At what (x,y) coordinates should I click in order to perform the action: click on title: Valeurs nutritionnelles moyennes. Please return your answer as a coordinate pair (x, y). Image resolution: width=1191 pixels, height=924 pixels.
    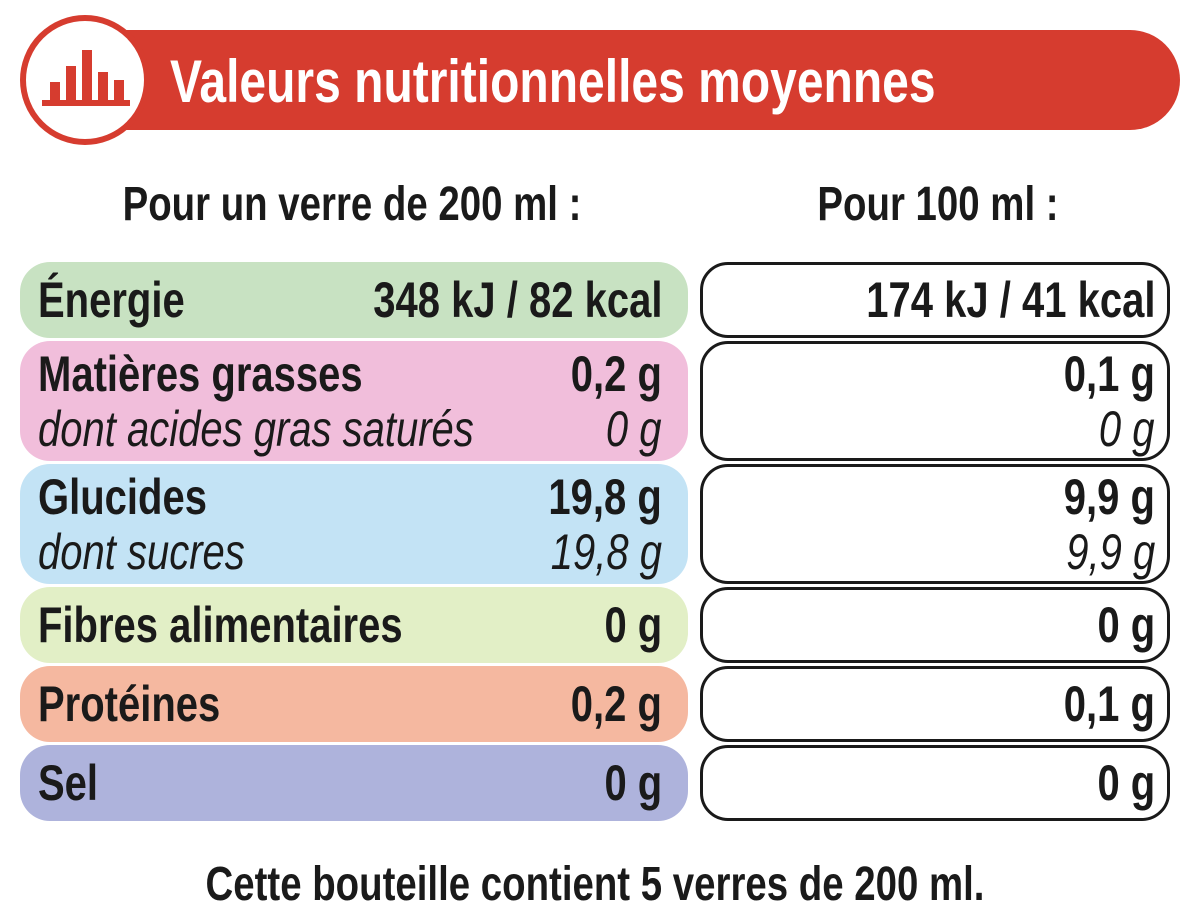
    Looking at the image, I should click on (553, 81).